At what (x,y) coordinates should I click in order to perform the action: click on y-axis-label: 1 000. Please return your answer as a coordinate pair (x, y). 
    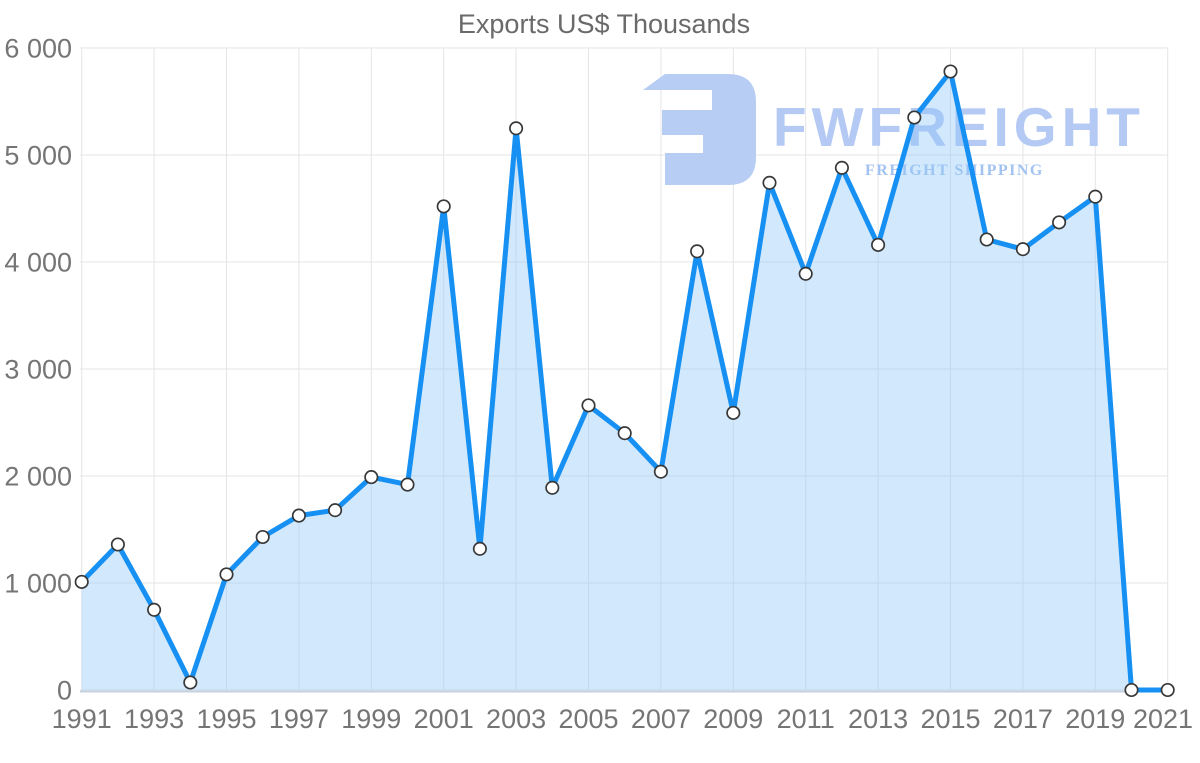
    Looking at the image, I should click on (38, 584).